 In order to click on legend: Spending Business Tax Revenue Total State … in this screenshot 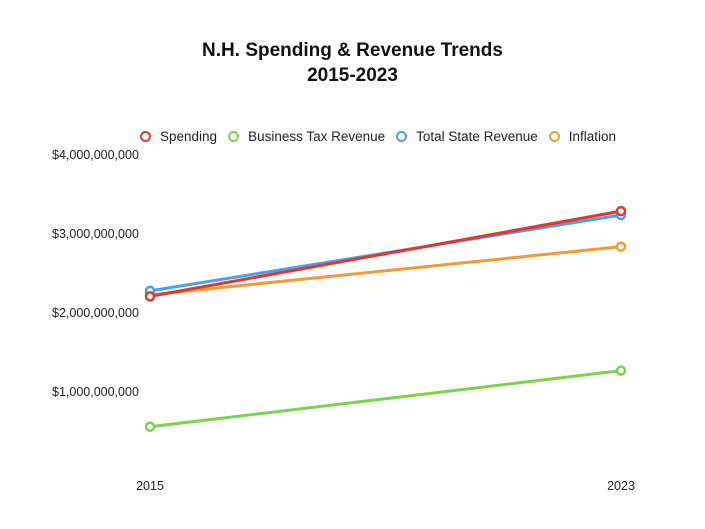, I will do `click(378, 136)`.